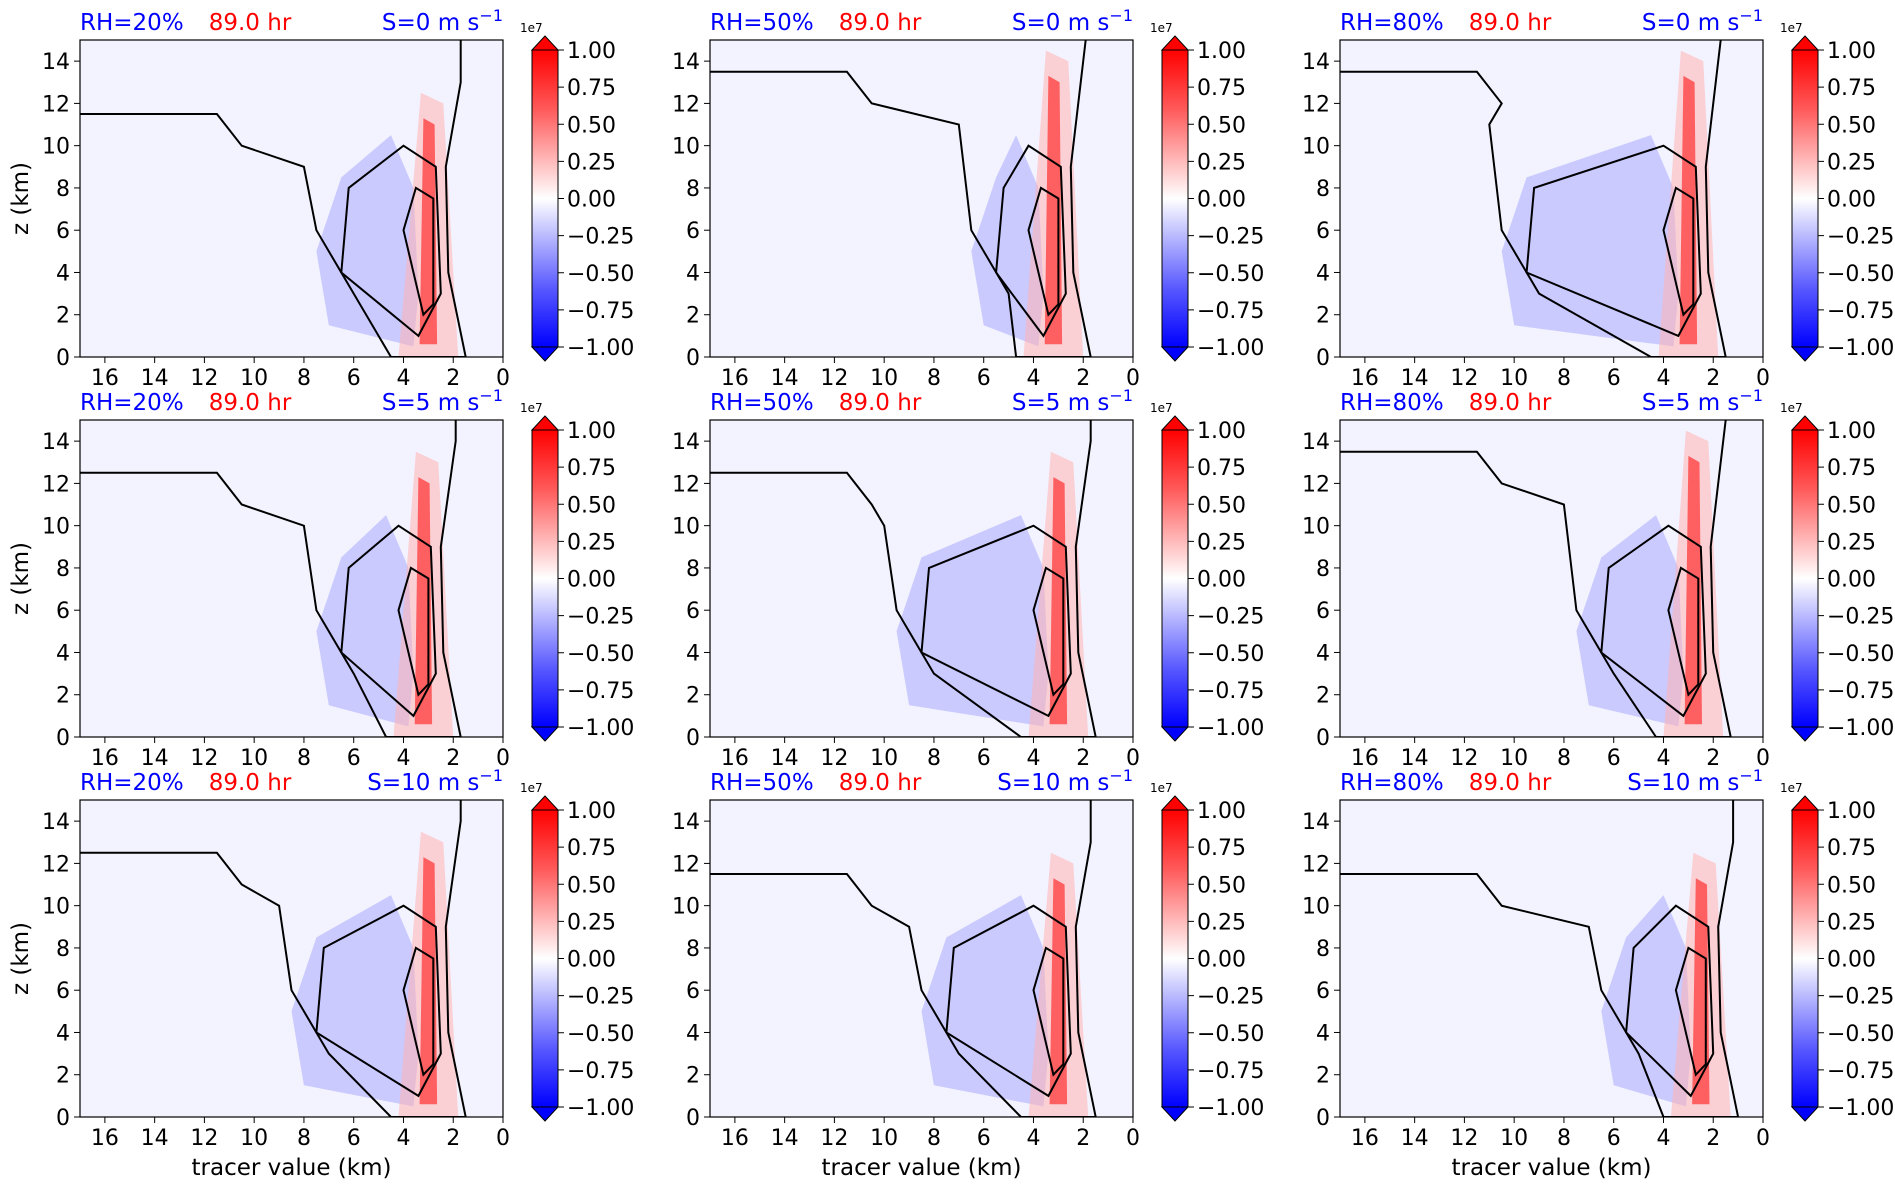 Image resolution: width=1895 pixels, height=1191 pixels. Describe the element at coordinates (132, 783) in the screenshot. I see `panel-rh-label: RH=20%` at that location.